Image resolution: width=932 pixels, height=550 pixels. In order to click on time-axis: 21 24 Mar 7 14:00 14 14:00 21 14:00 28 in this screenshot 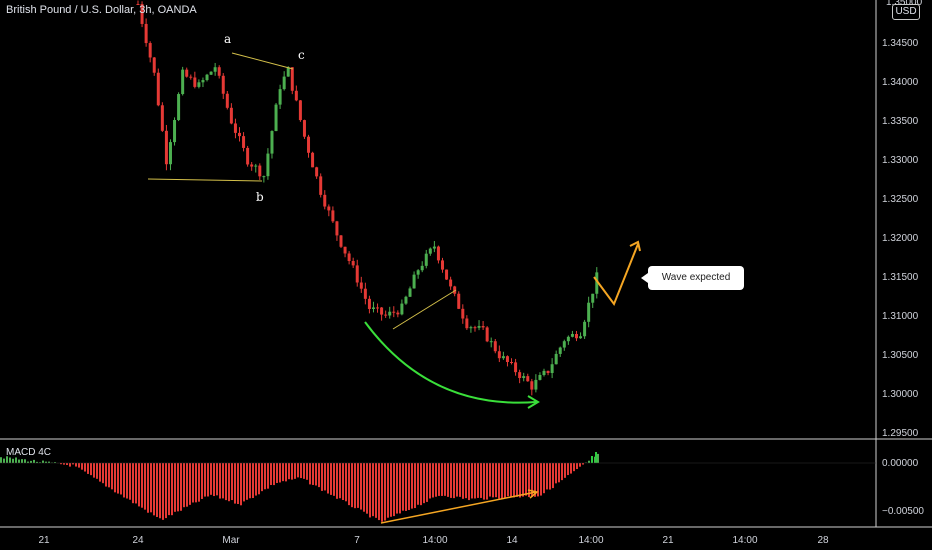, I will do `click(433, 540)`.